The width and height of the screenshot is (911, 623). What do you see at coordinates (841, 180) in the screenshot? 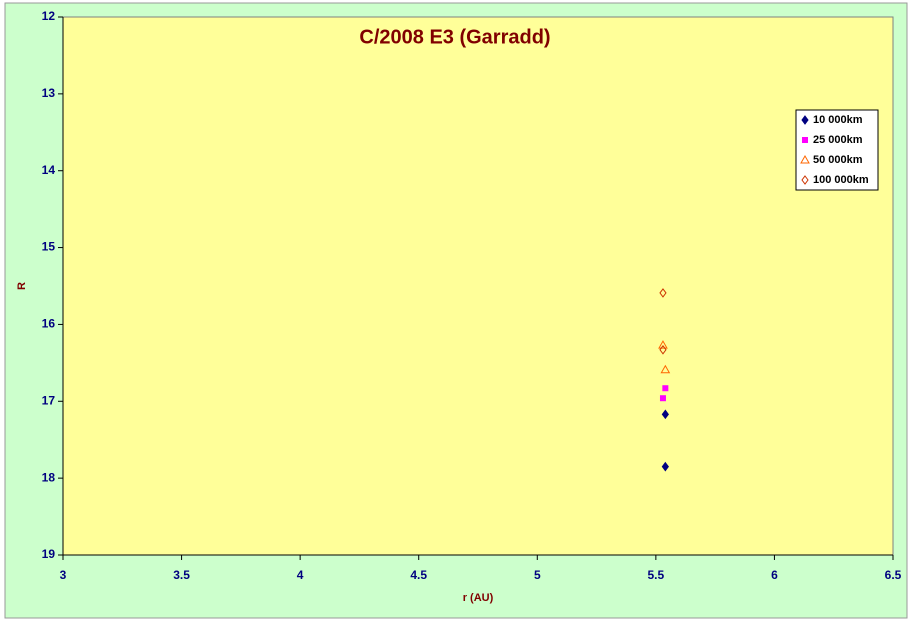
I see `legend-label: 100 000km` at bounding box center [841, 180].